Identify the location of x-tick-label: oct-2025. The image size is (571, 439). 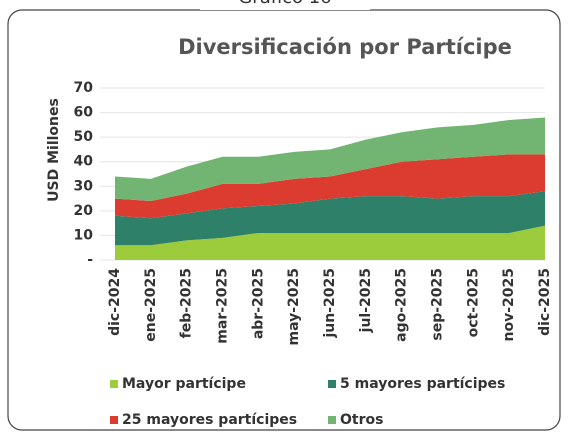
(473, 302).